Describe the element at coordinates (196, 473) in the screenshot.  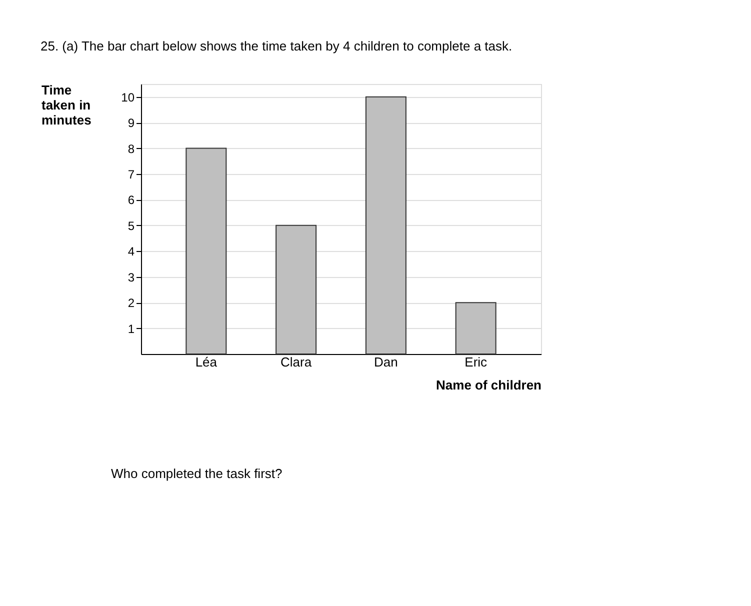
I see `text: Who completed the task first?` at that location.